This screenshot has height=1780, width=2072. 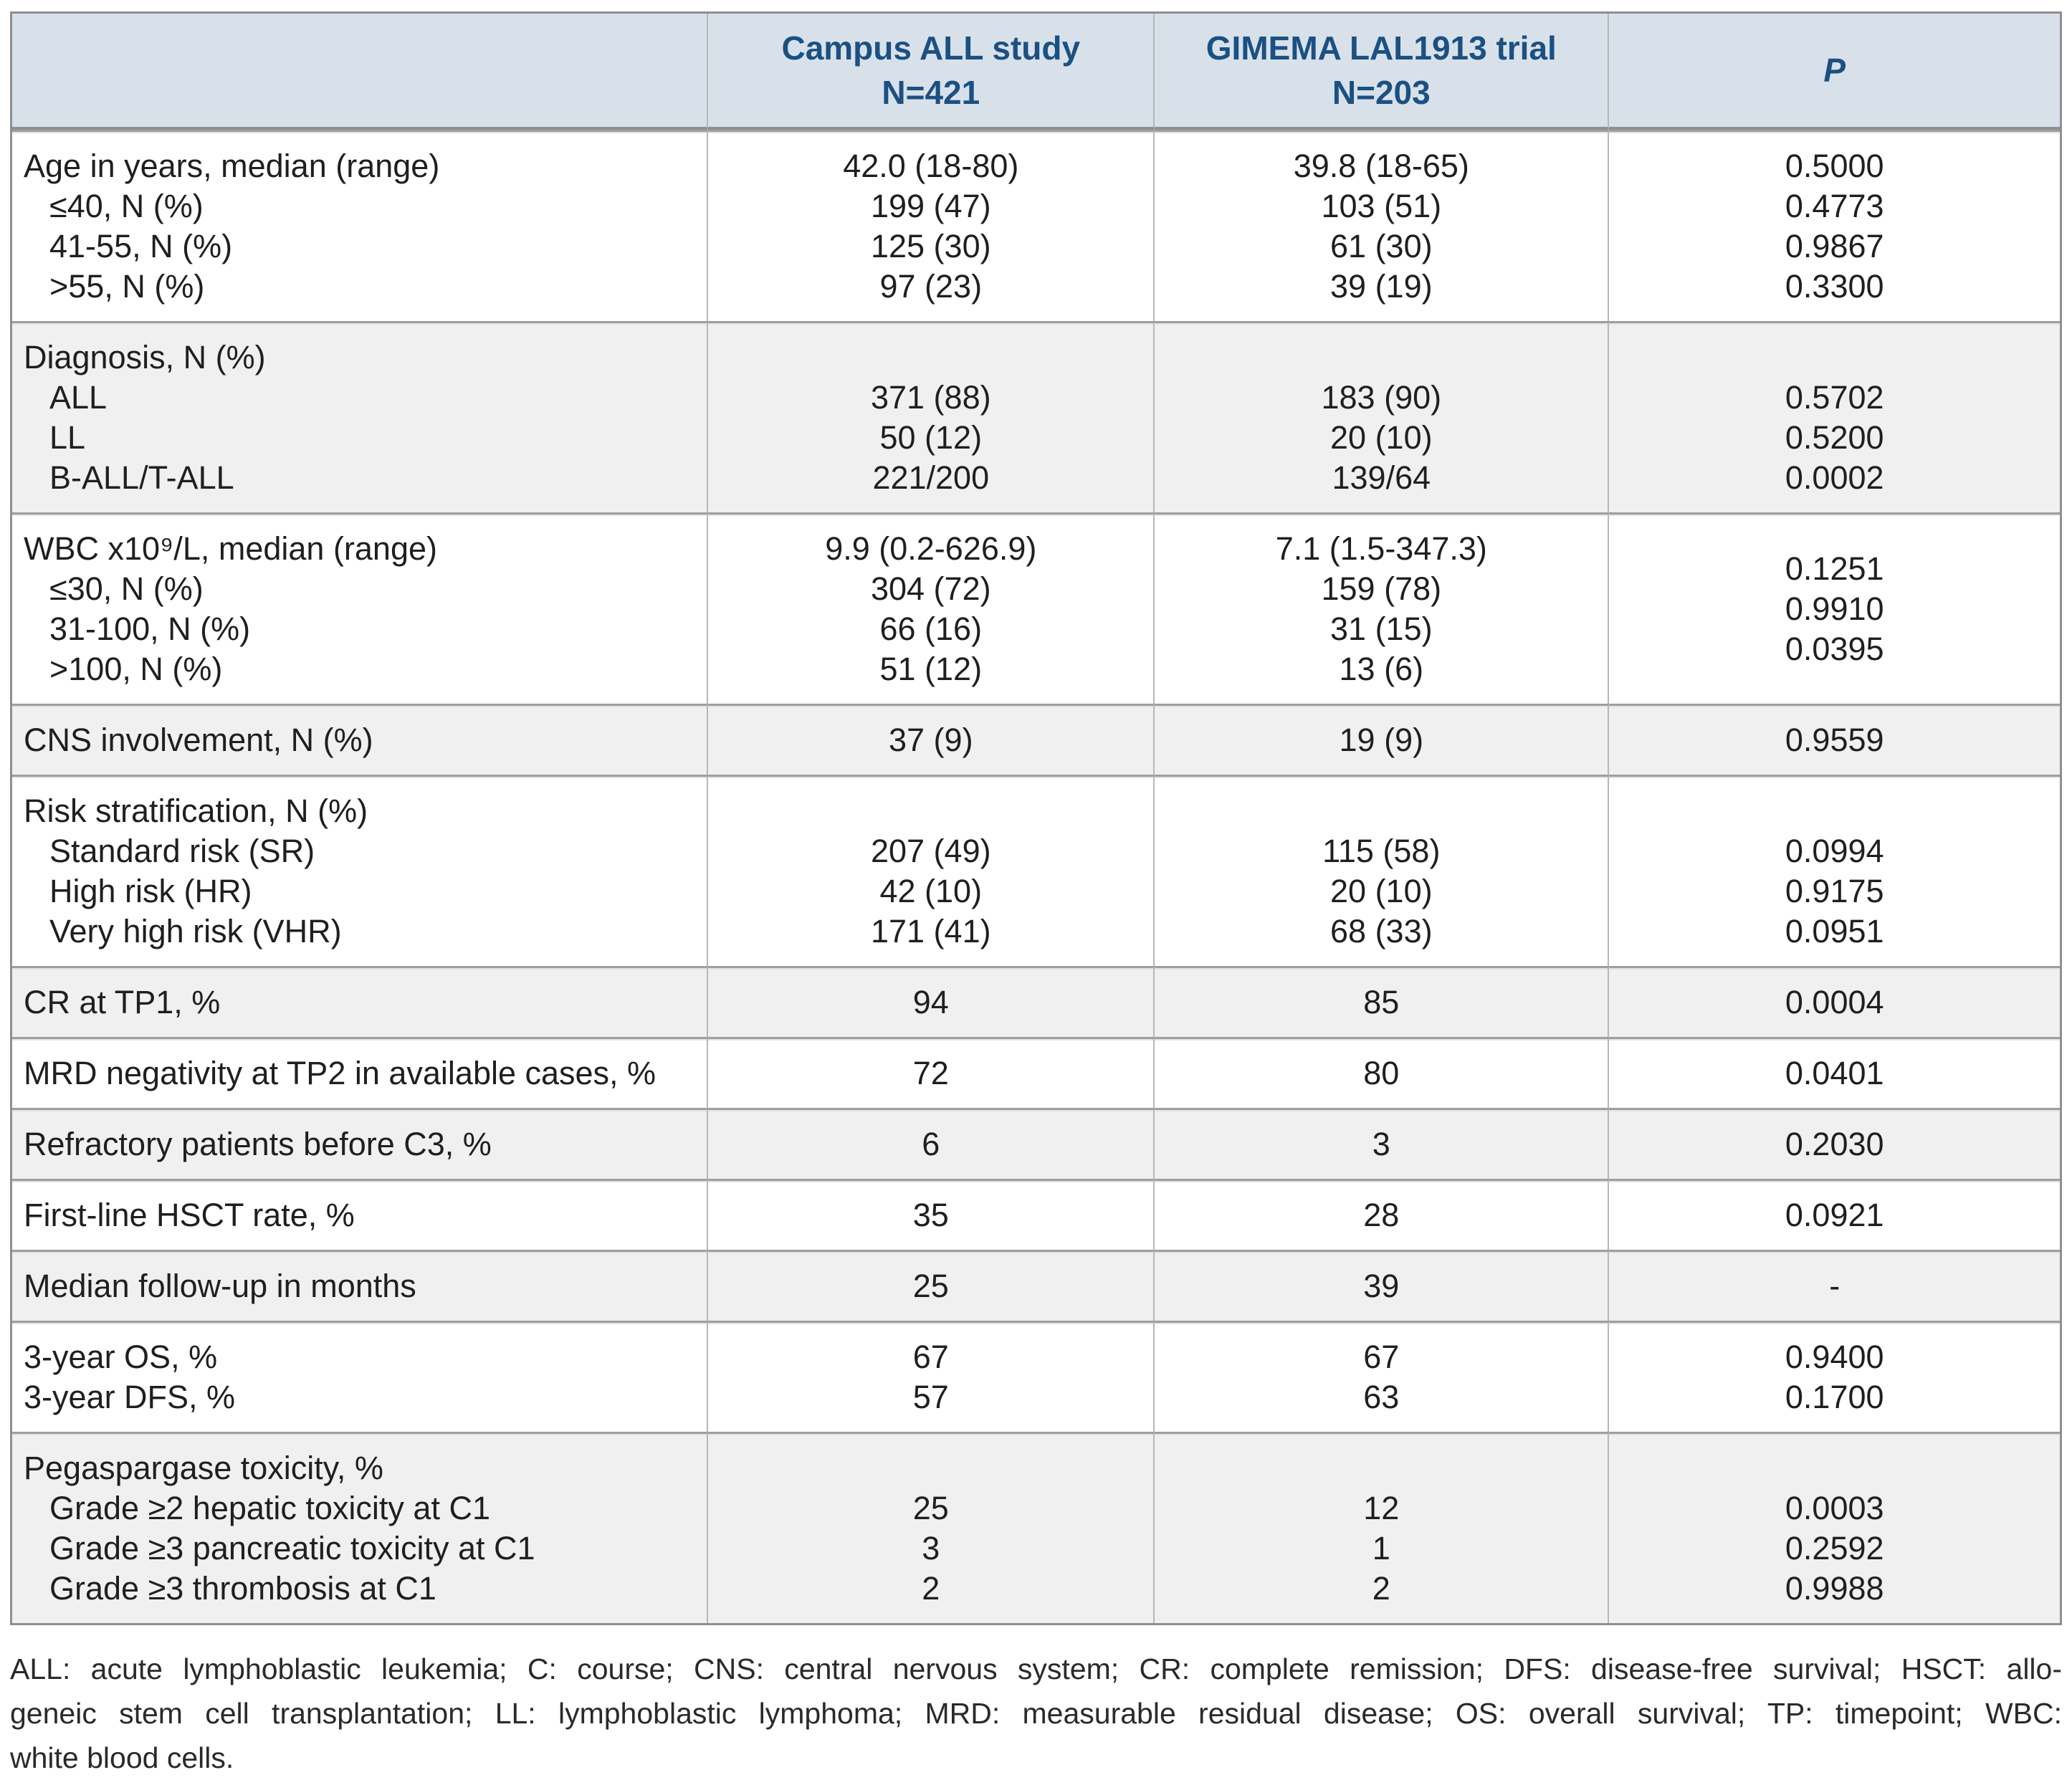 I want to click on header-gimema: GIMEMA LAL1913 trial N=203, so click(x=1382, y=72).